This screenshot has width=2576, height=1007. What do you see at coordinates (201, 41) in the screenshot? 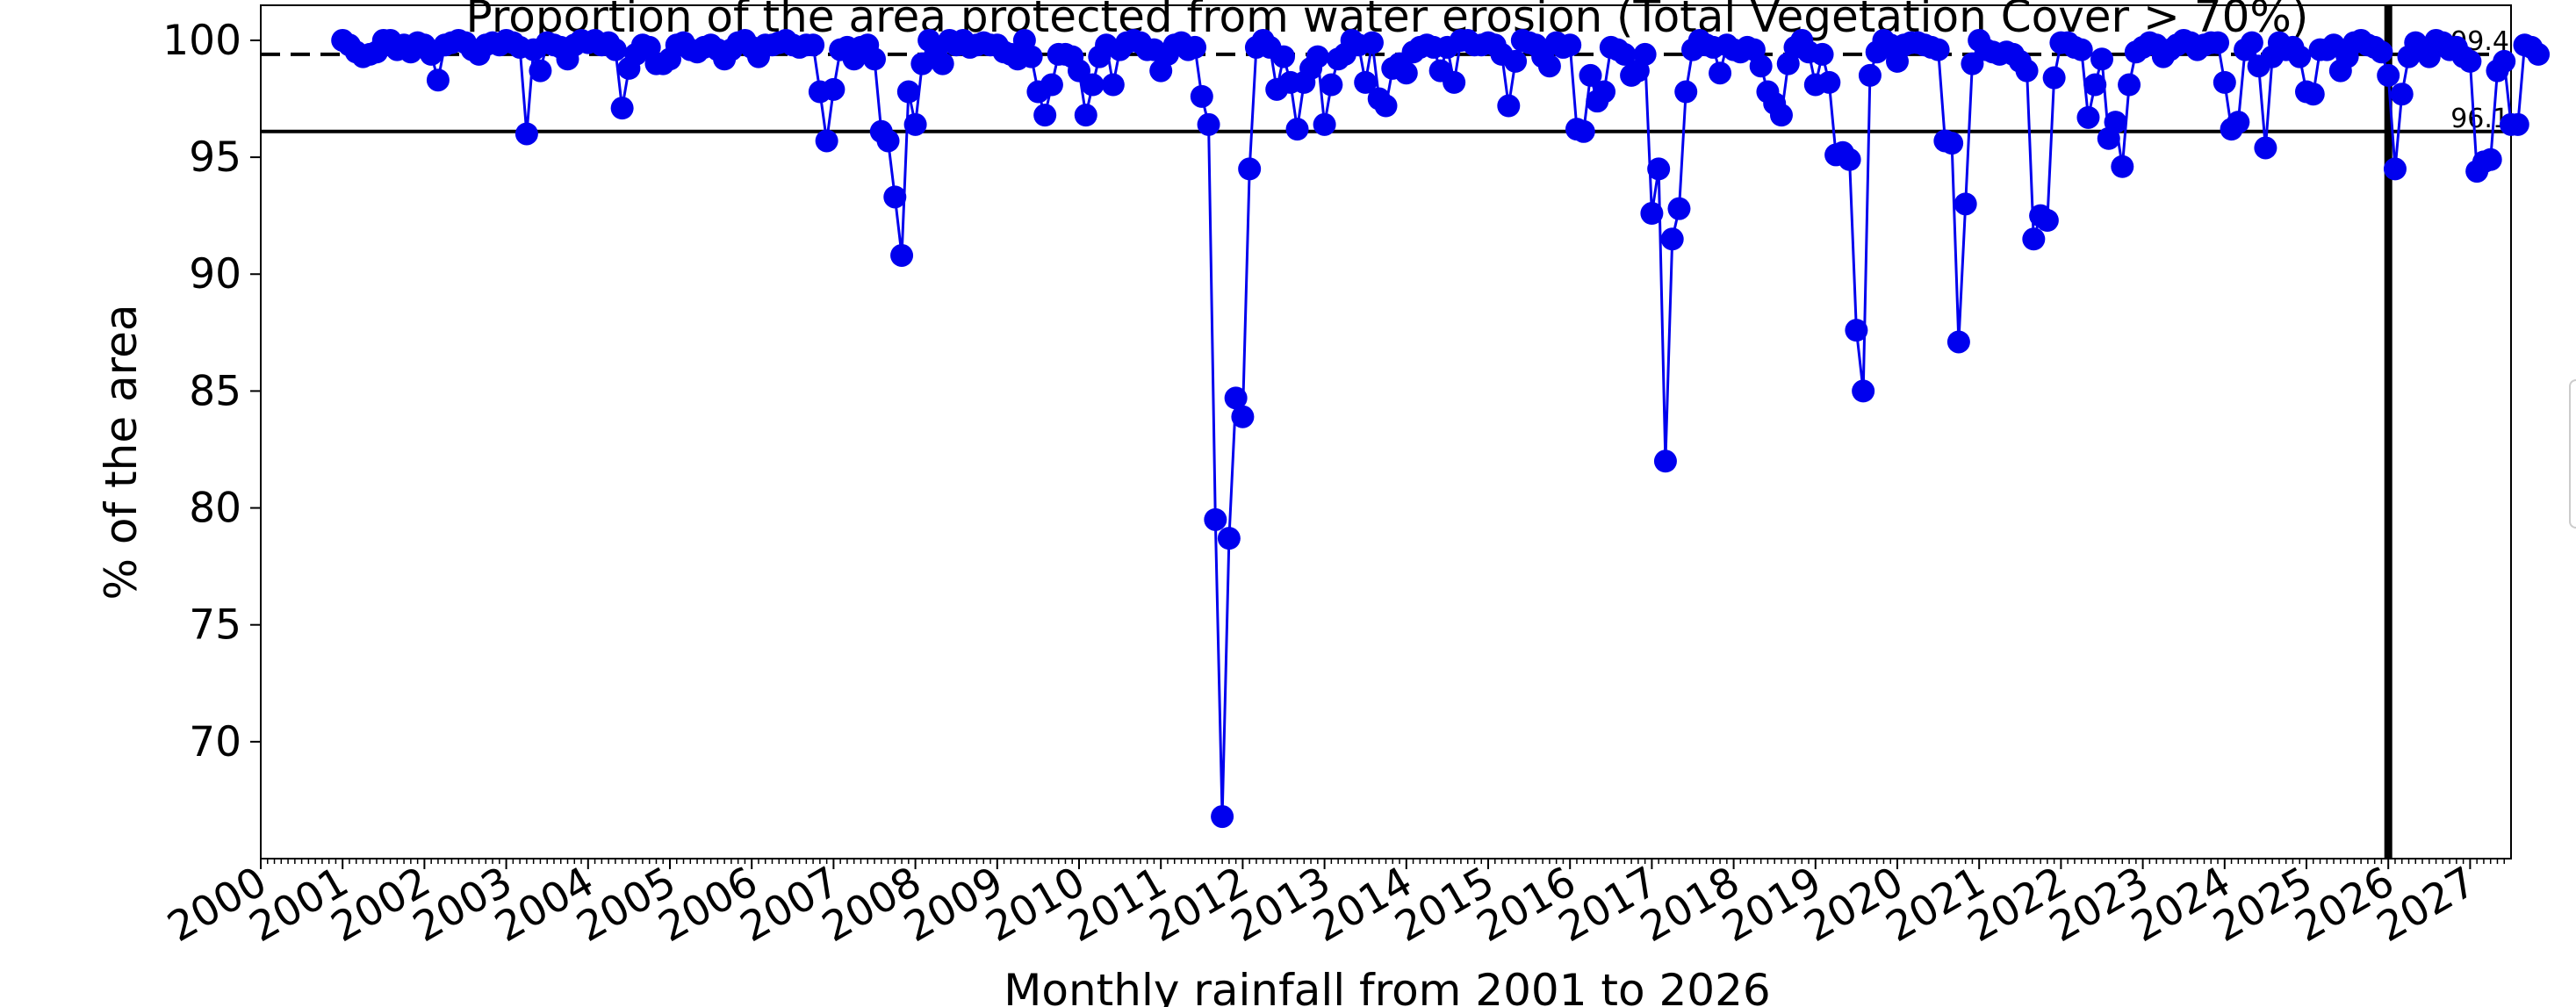
I see `y-tick-label: 100` at bounding box center [201, 41].